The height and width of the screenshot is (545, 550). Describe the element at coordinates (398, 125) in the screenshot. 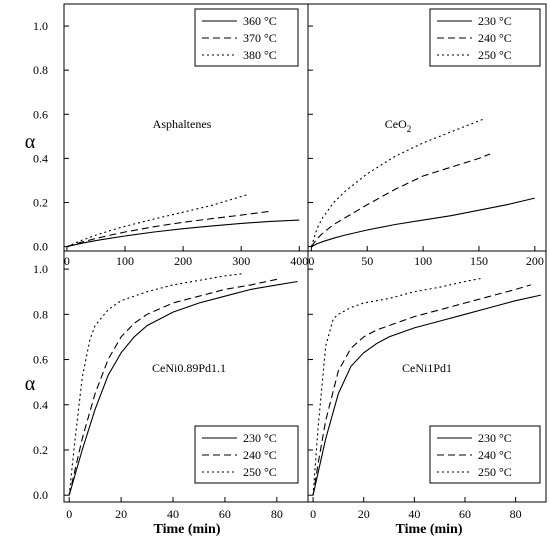

I see `panel-label: CeO2` at that location.